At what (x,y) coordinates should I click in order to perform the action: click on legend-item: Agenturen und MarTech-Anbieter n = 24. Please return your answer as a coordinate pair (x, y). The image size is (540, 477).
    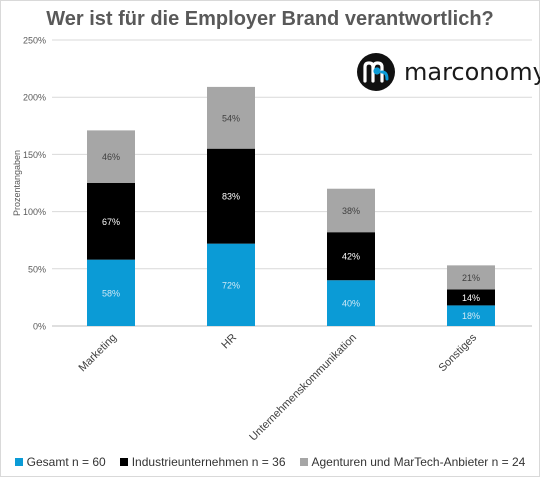
    Looking at the image, I should click on (412, 462).